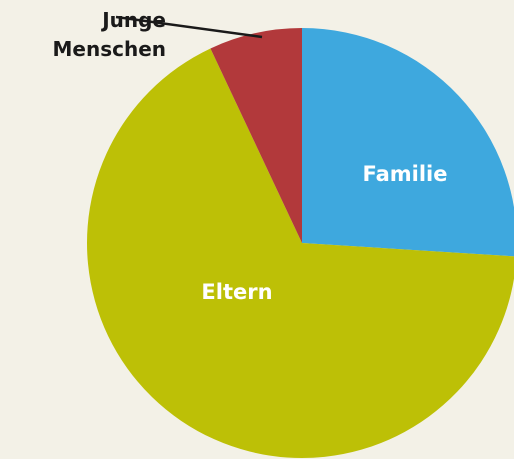  What do you see at coordinates (189, 27) in the screenshot?
I see `leader-line` at bounding box center [189, 27].